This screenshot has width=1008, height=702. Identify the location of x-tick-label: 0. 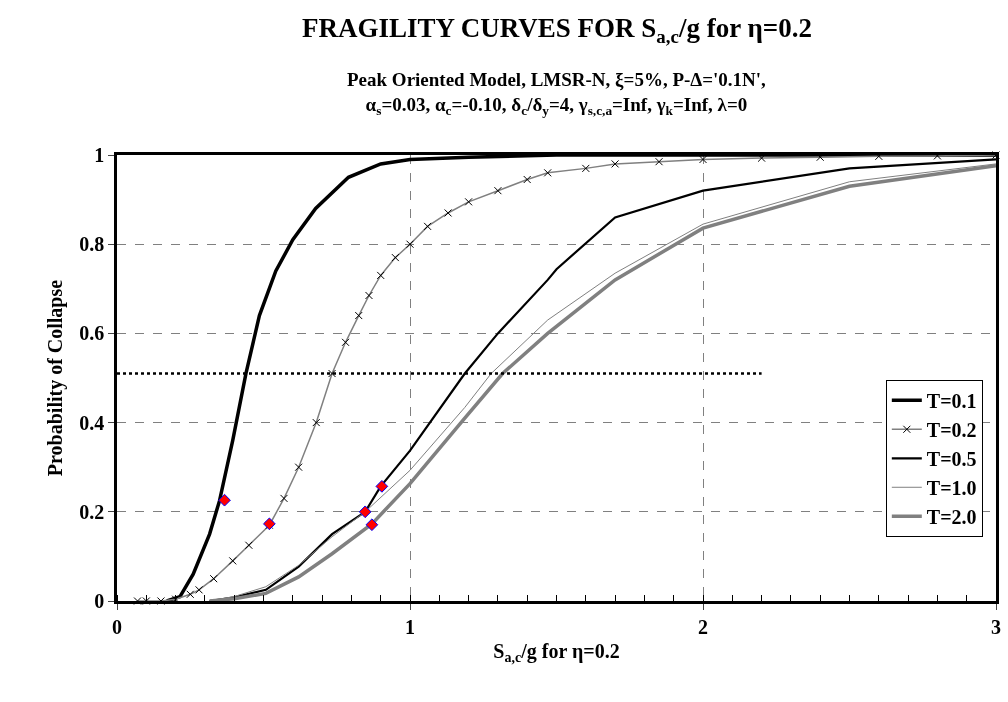
(117, 626).